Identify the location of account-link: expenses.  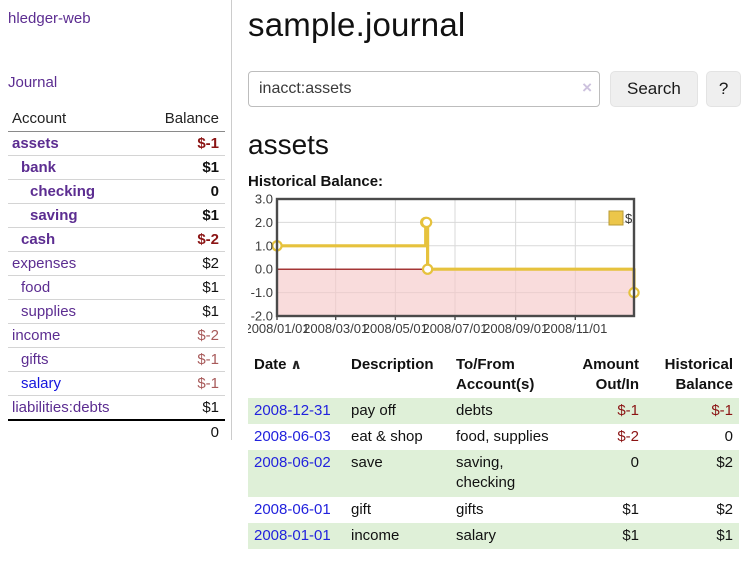
(44, 263).